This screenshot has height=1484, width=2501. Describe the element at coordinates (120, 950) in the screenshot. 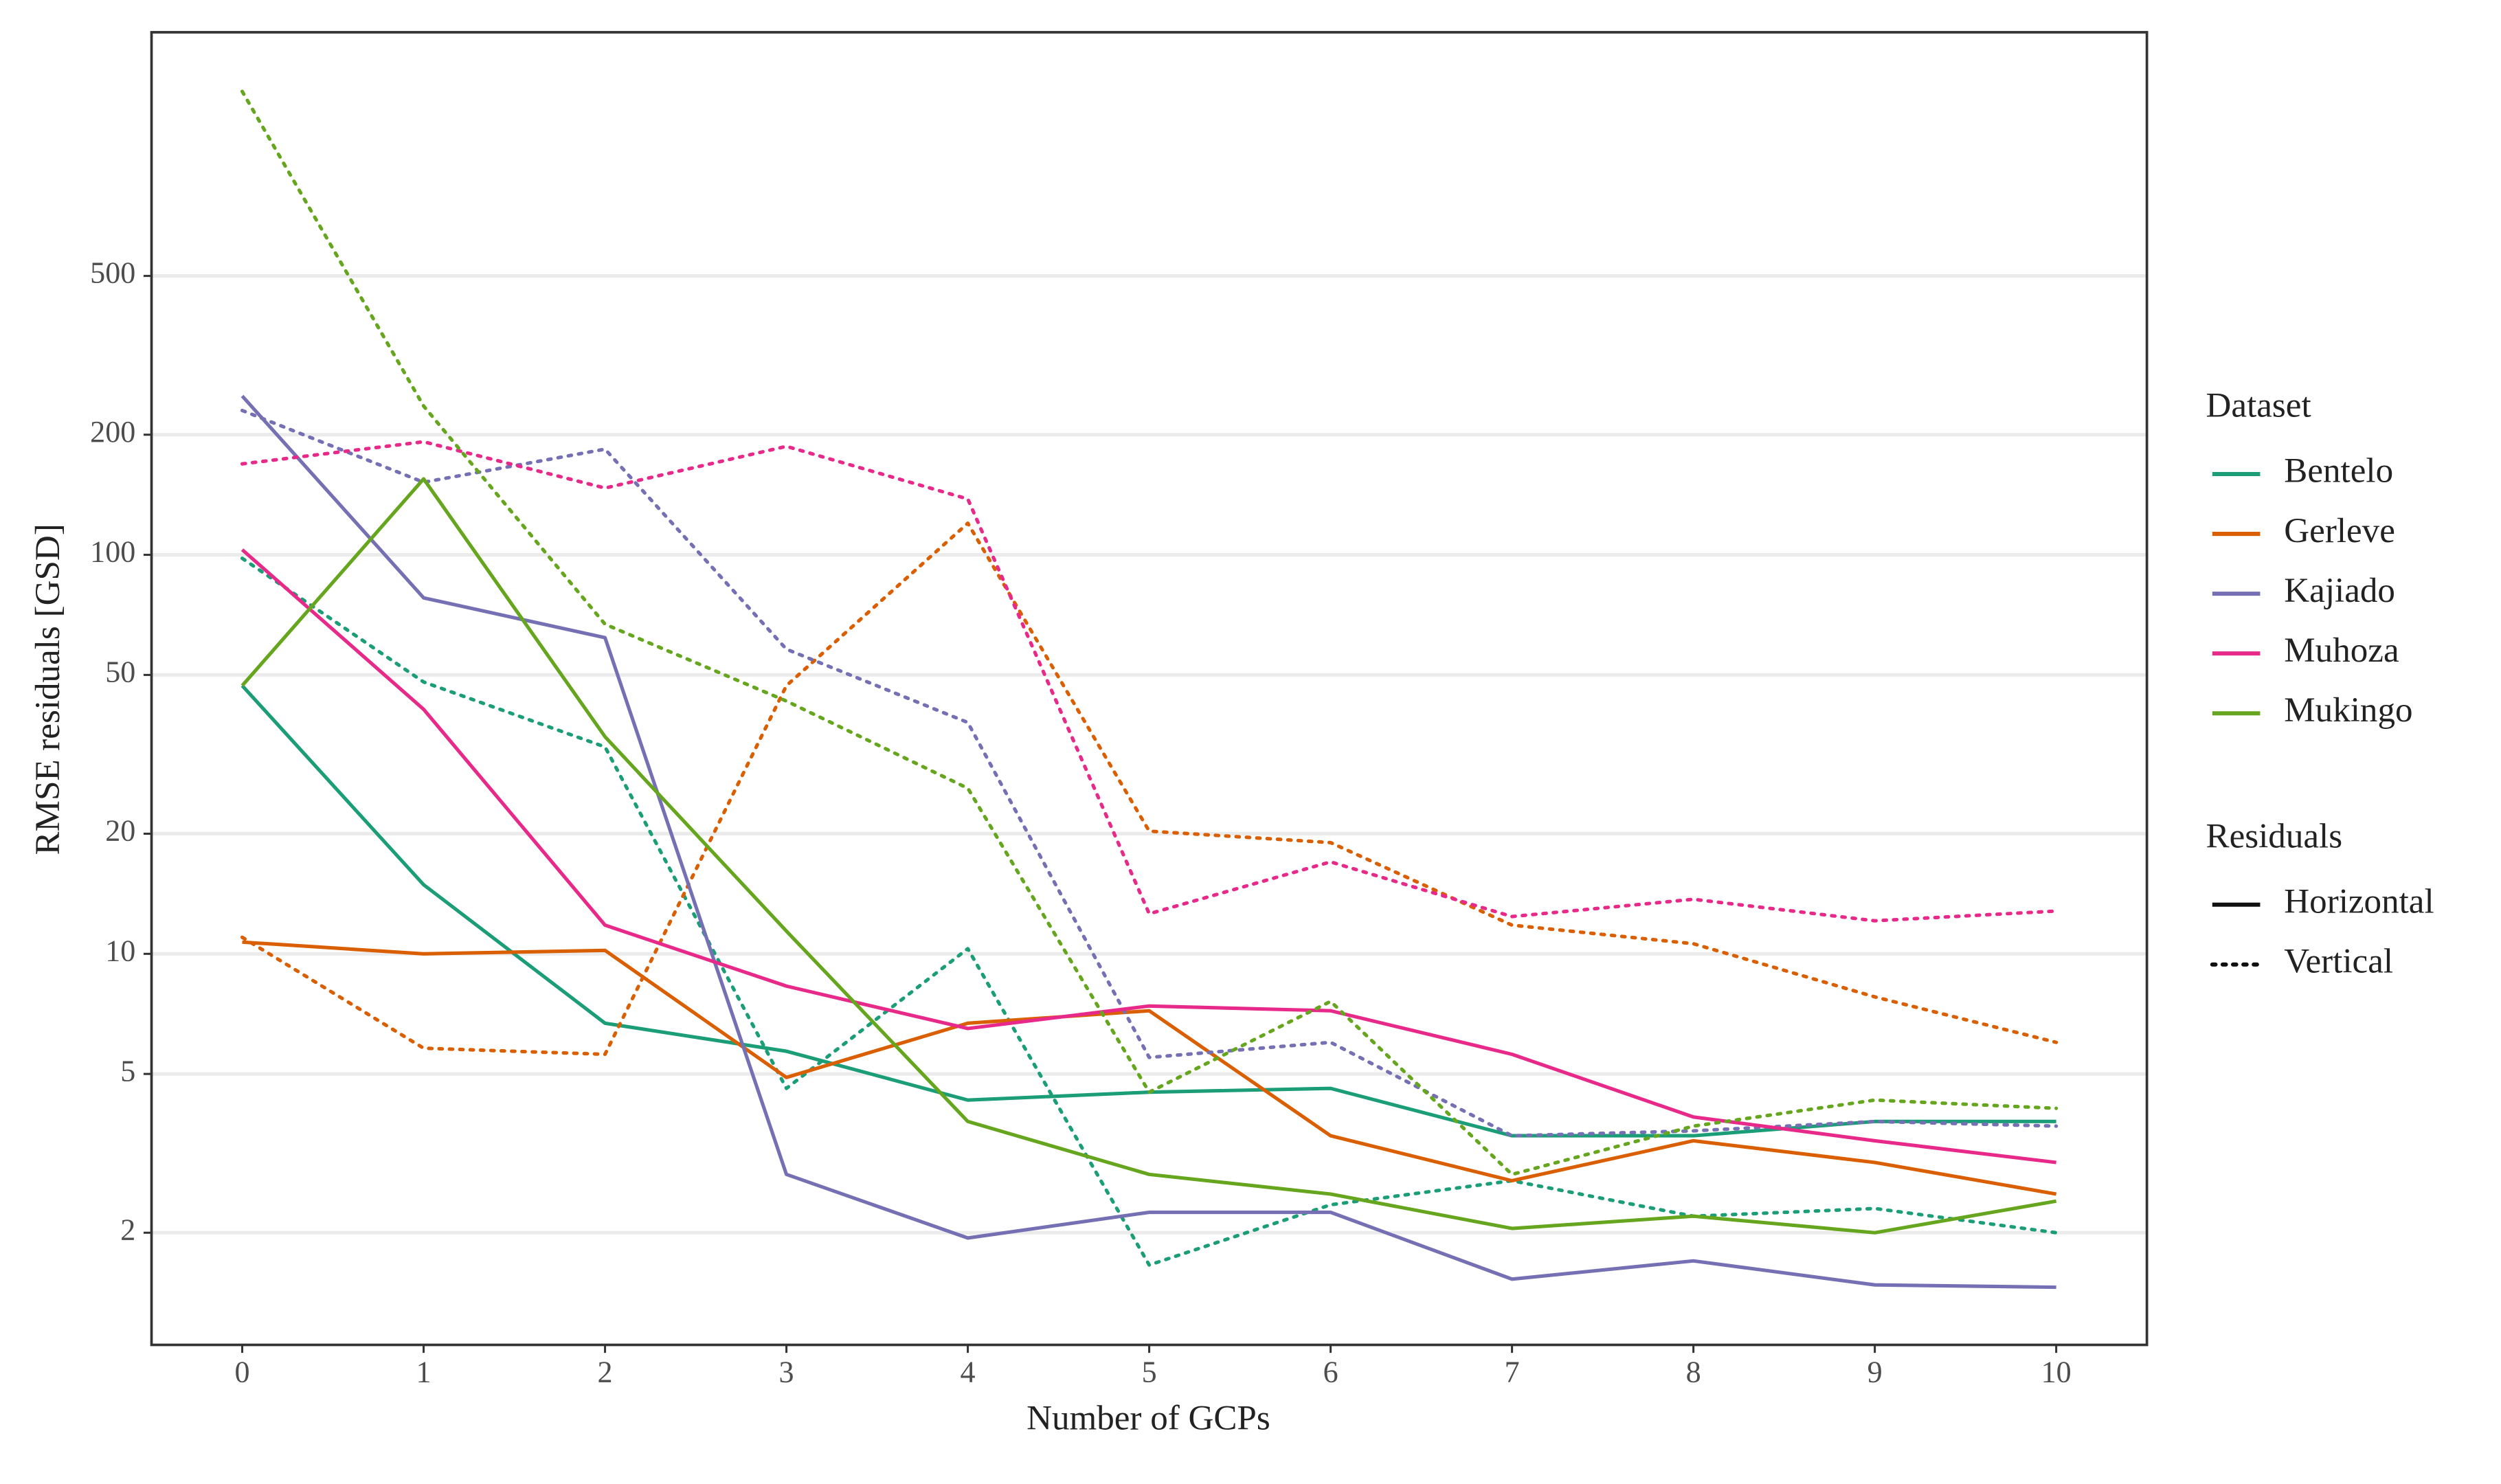

I see `y-tick-label: 10` at that location.